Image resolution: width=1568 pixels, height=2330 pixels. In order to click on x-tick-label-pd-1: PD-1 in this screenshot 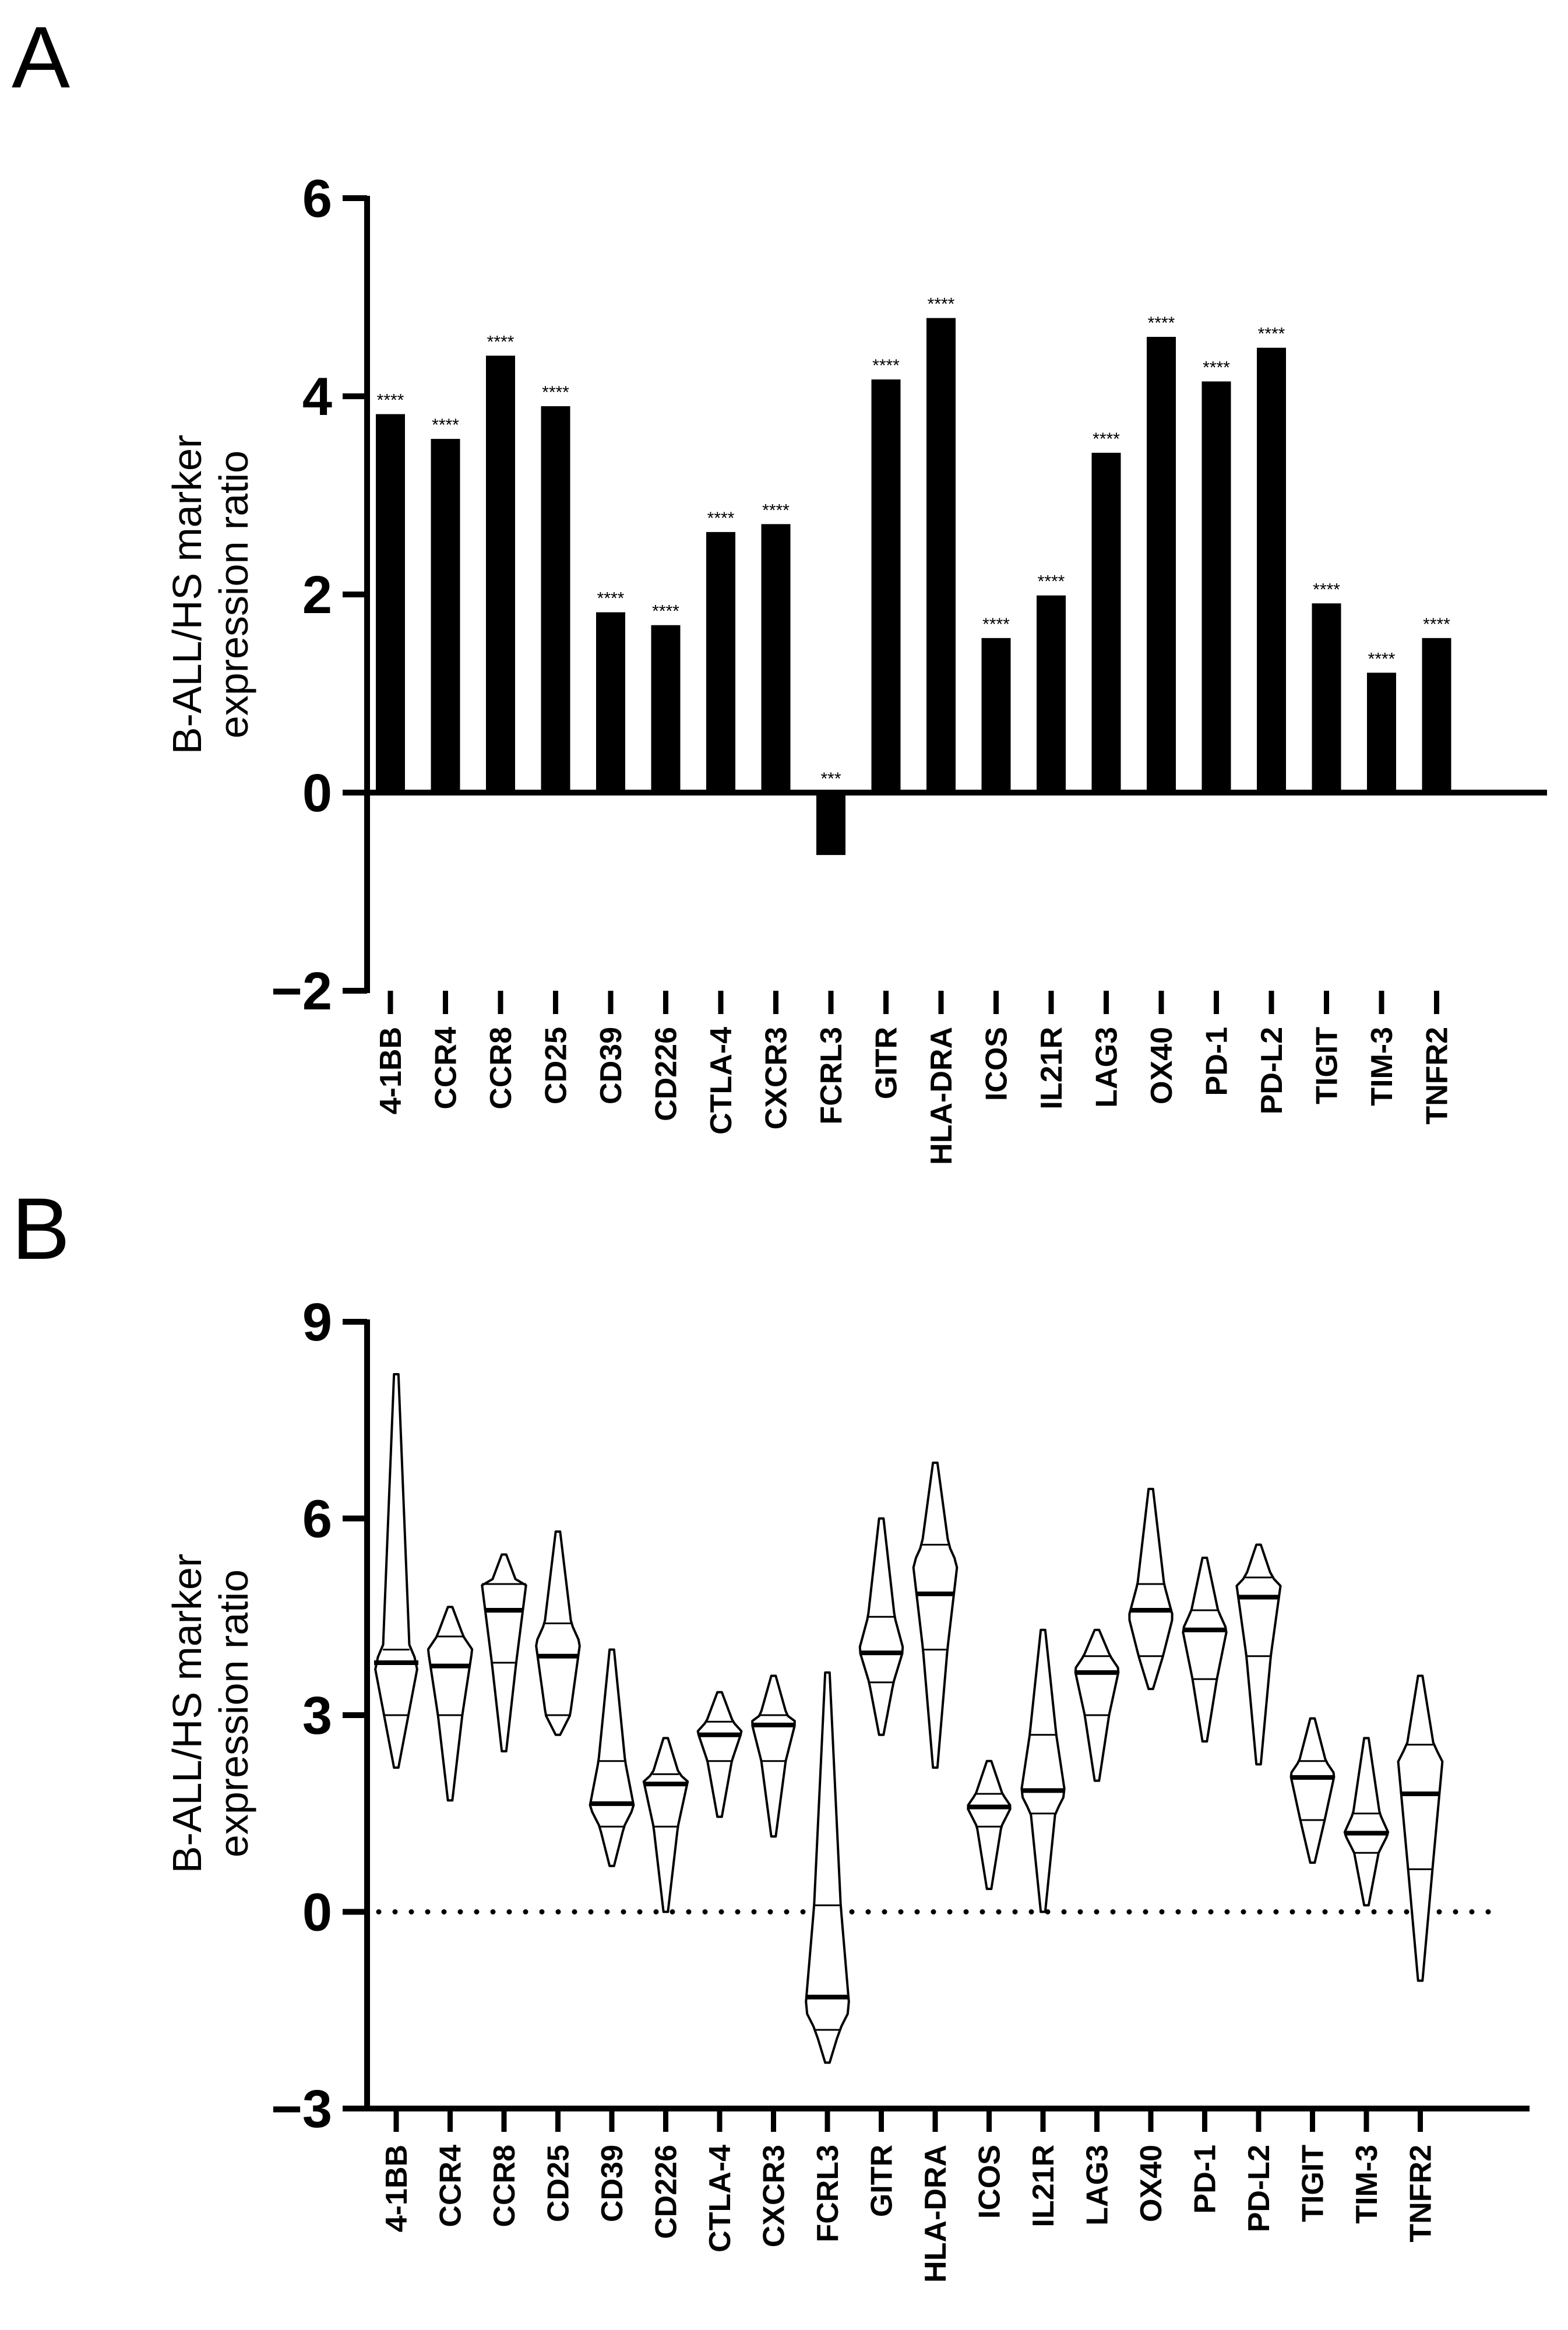, I will do `click(1217, 1061)`.